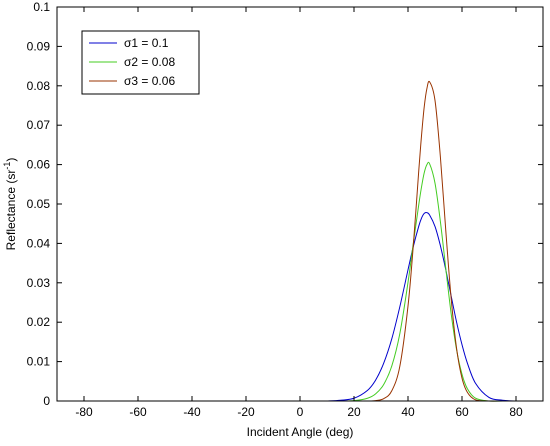 Image resolution: width=550 pixels, height=446 pixels. I want to click on x-axis-label: Incident Angle (deg), so click(300, 432).